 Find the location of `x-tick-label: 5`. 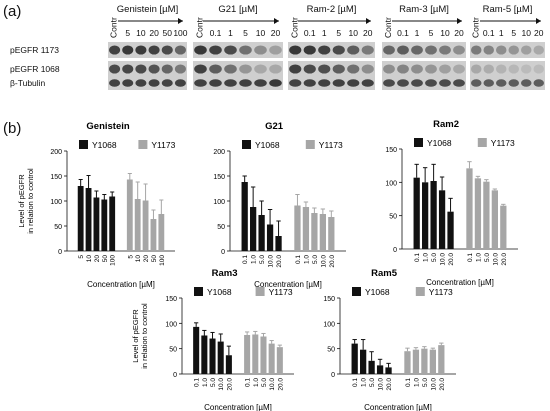

x-tick-label: 5 is located at coordinates (81, 257).